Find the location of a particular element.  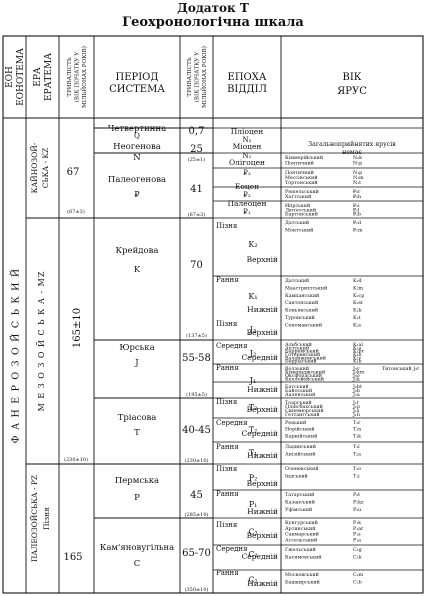

stage-extra: Титонський J₃t is located at coordinates (400, 369).